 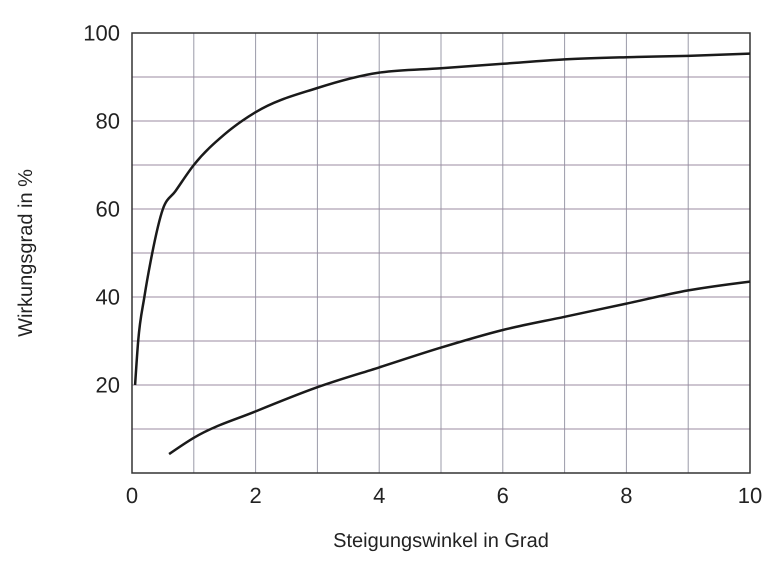 What do you see at coordinates (750, 495) in the screenshot?
I see `x-tick-label: 10` at bounding box center [750, 495].